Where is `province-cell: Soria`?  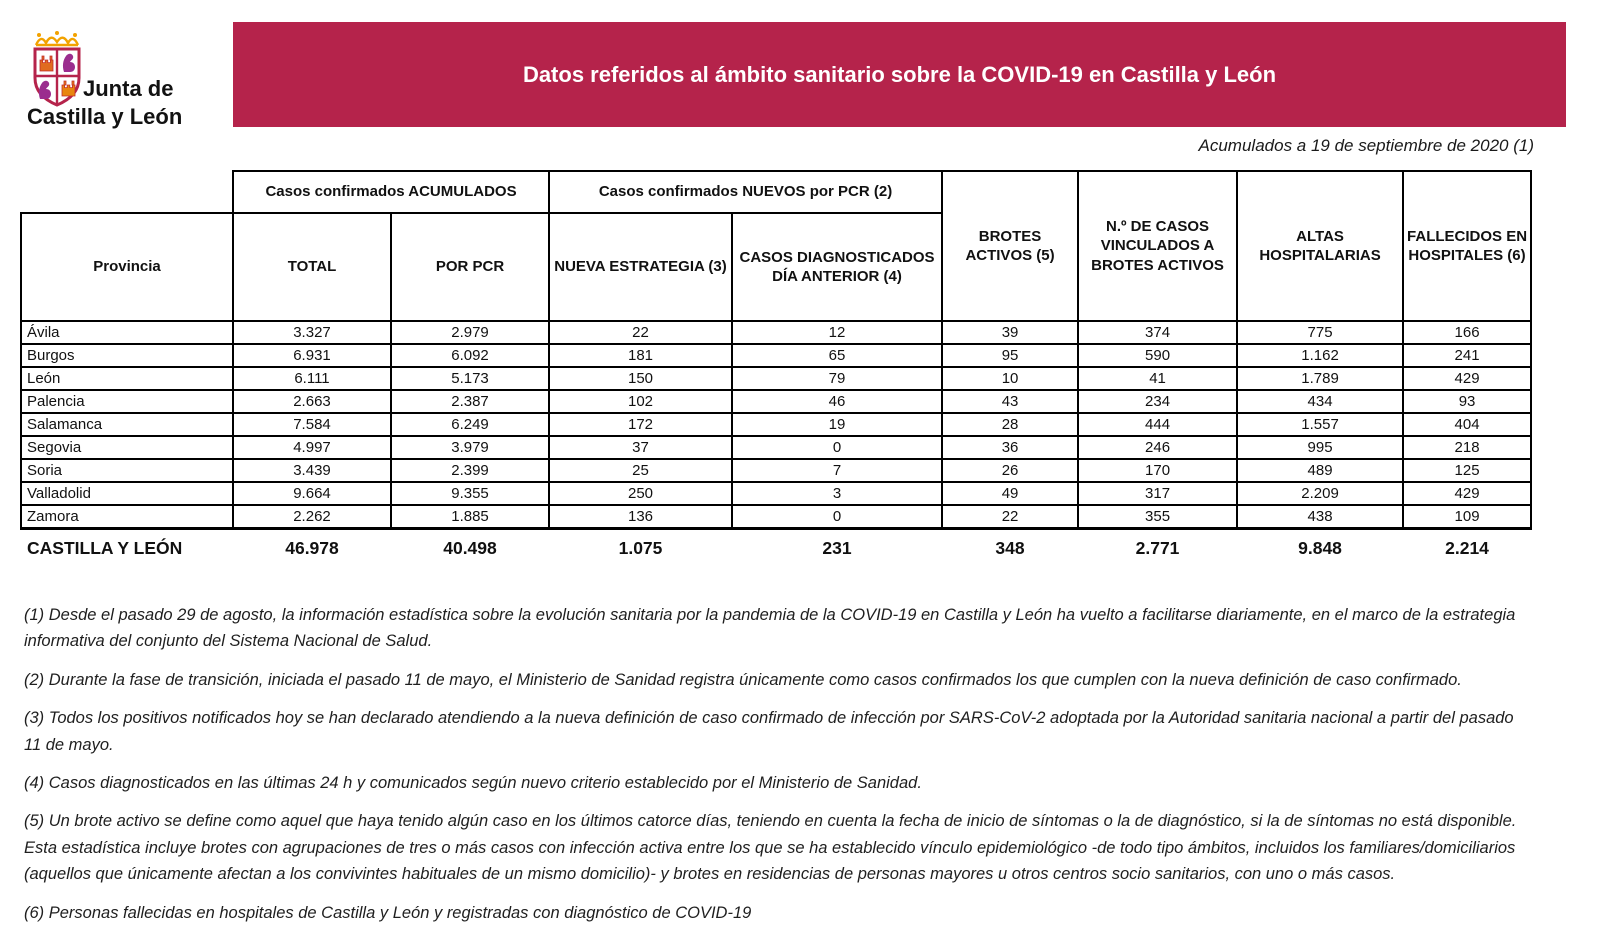
province-cell: Soria is located at coordinates (127, 470).